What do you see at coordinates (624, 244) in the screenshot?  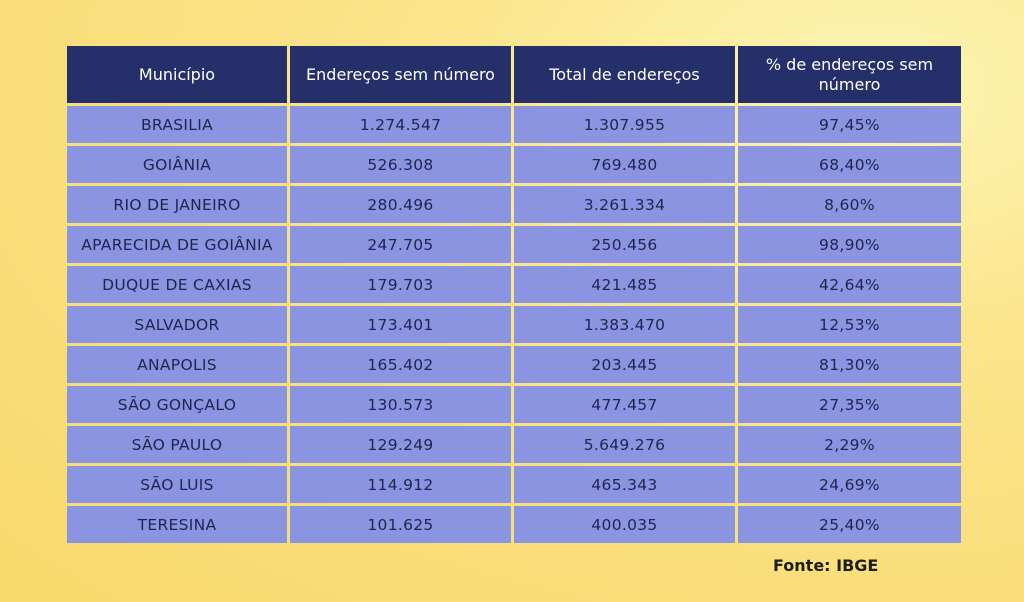 I see `cell-total: 250.456` at bounding box center [624, 244].